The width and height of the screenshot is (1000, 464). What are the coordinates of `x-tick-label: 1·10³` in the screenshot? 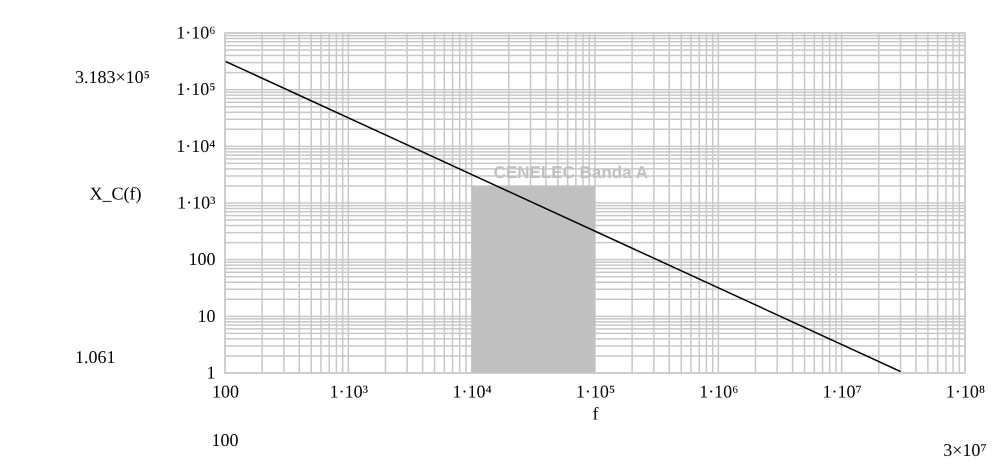 It's located at (349, 392).